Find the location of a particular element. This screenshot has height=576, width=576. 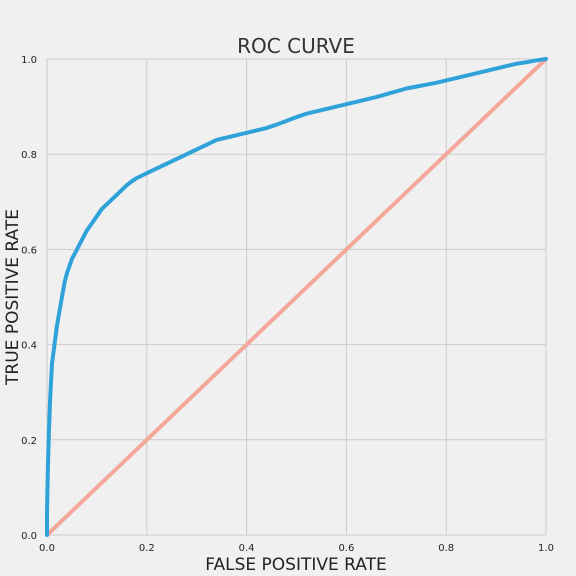

y-tick-label: 0.0 is located at coordinates (29, 536).